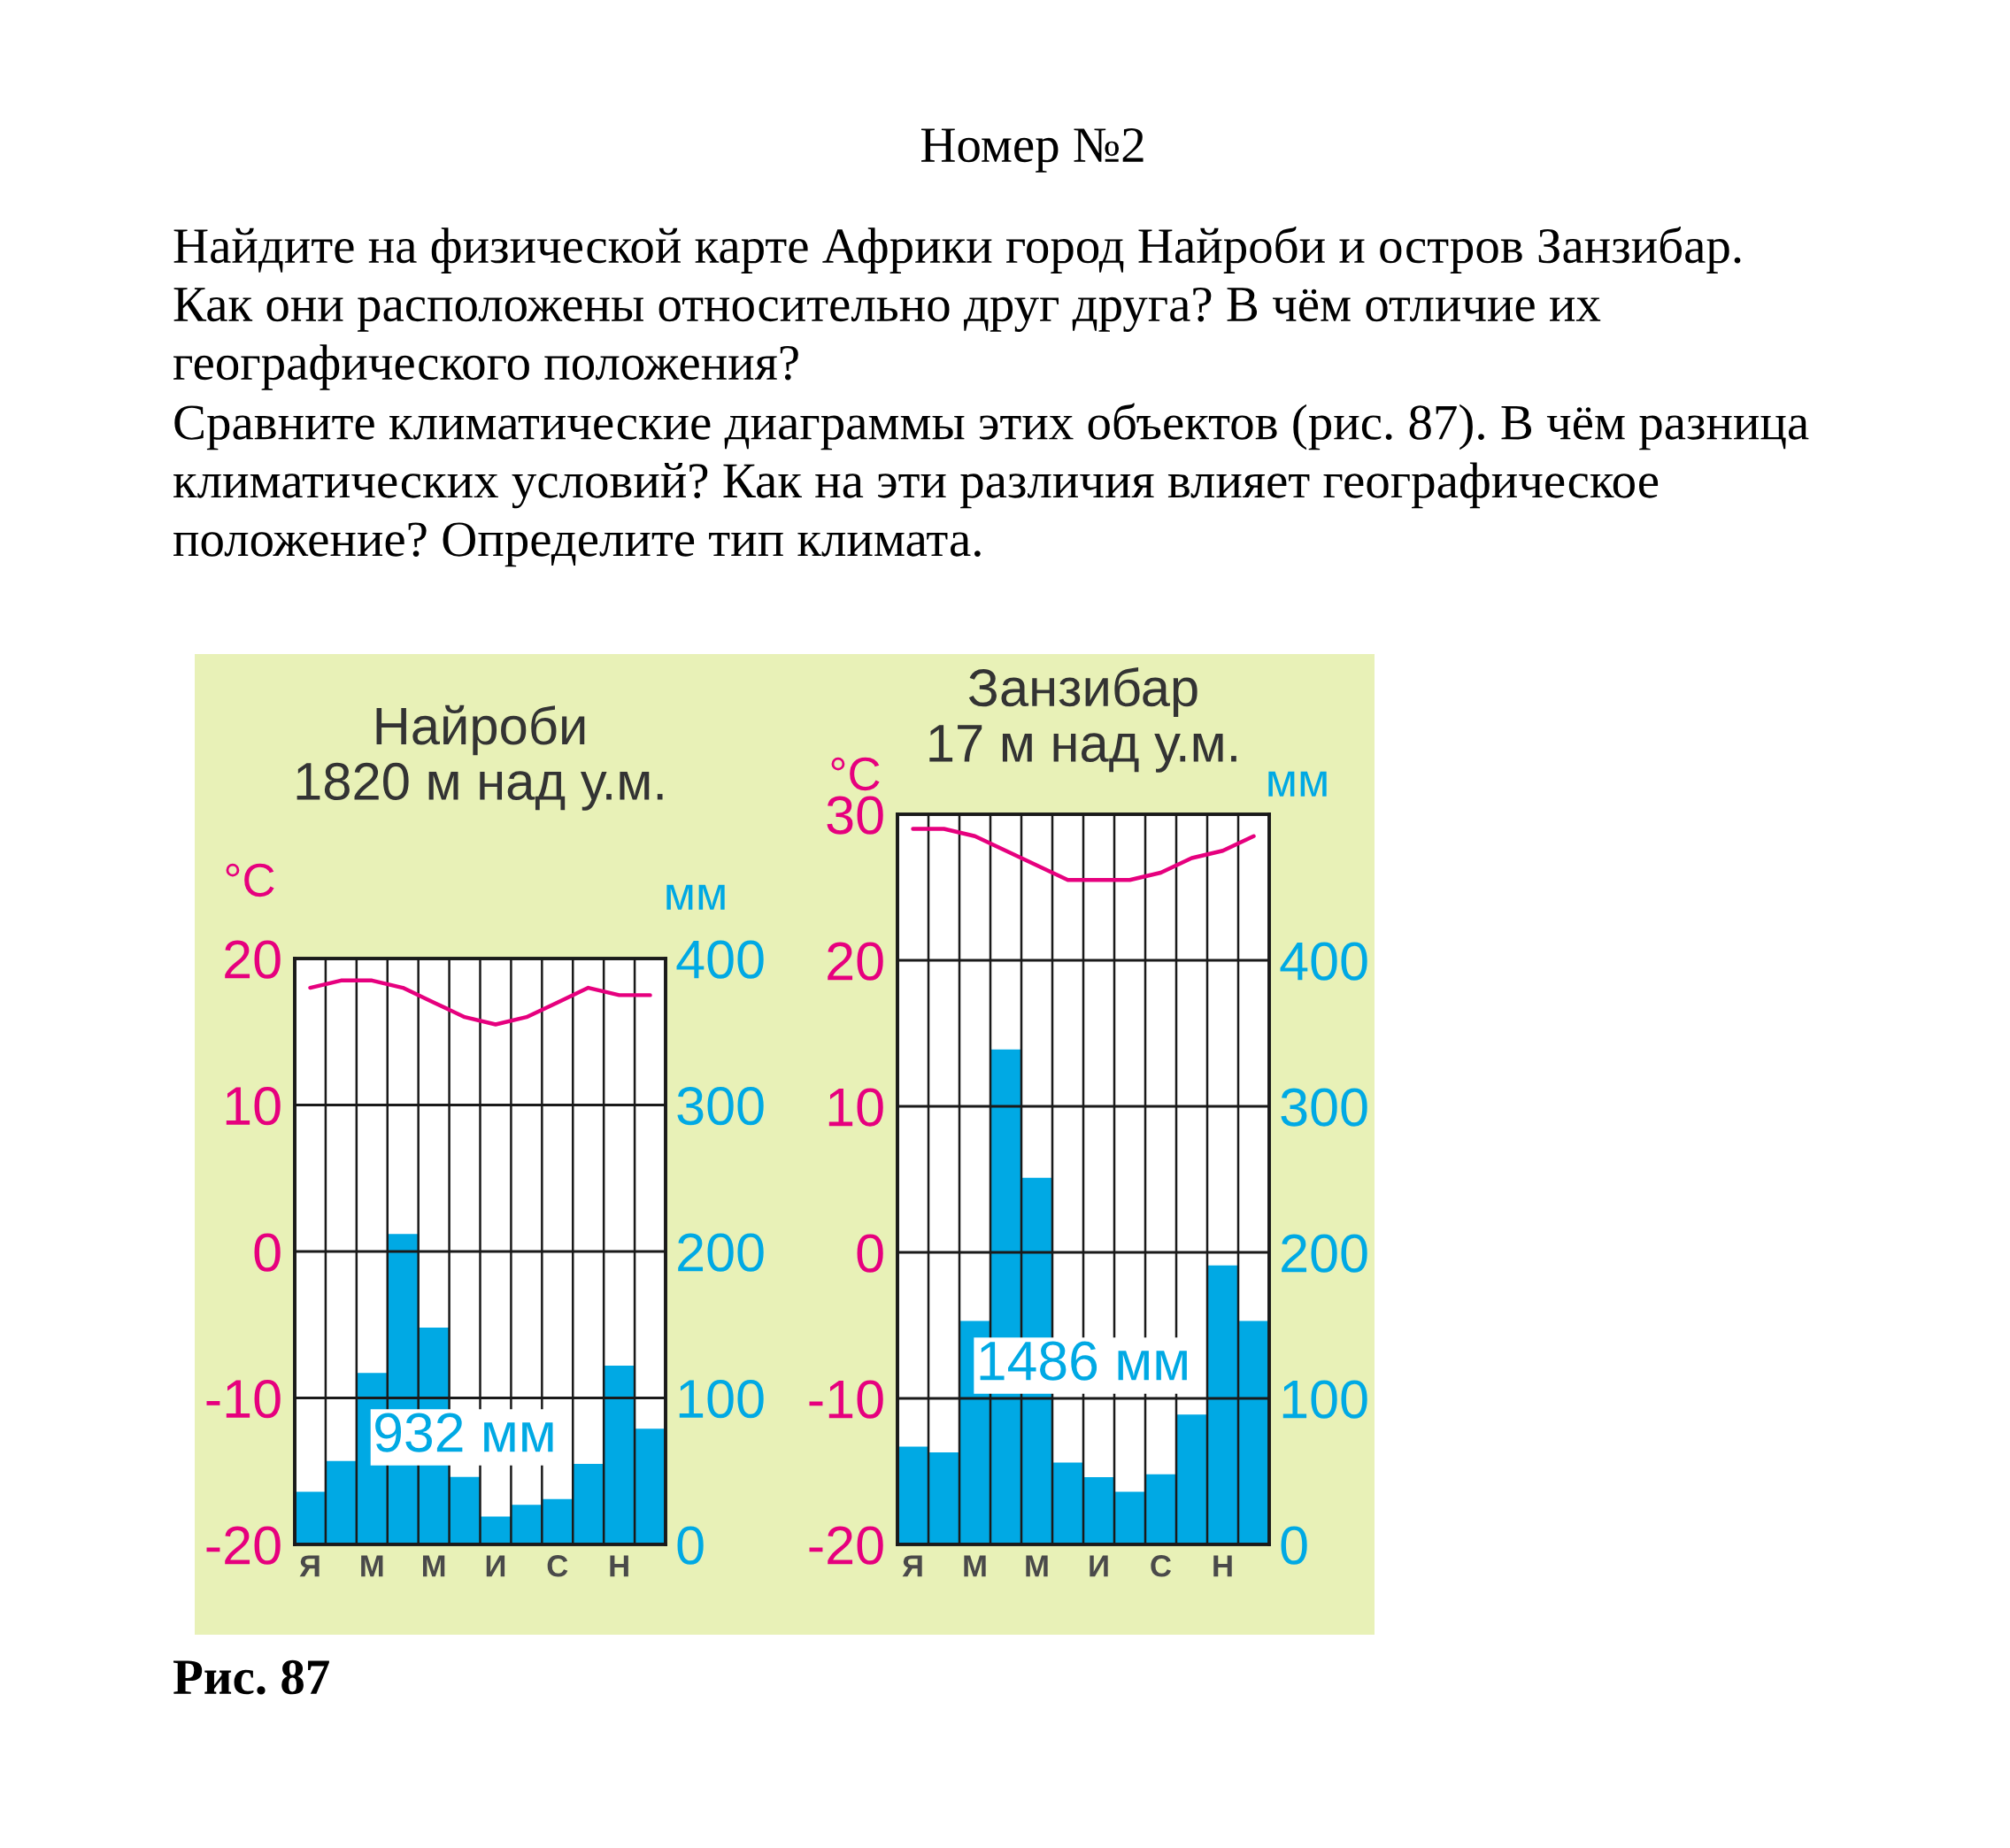  I want to click on chart-subtitle: 17 м над у.м., so click(1082, 749).